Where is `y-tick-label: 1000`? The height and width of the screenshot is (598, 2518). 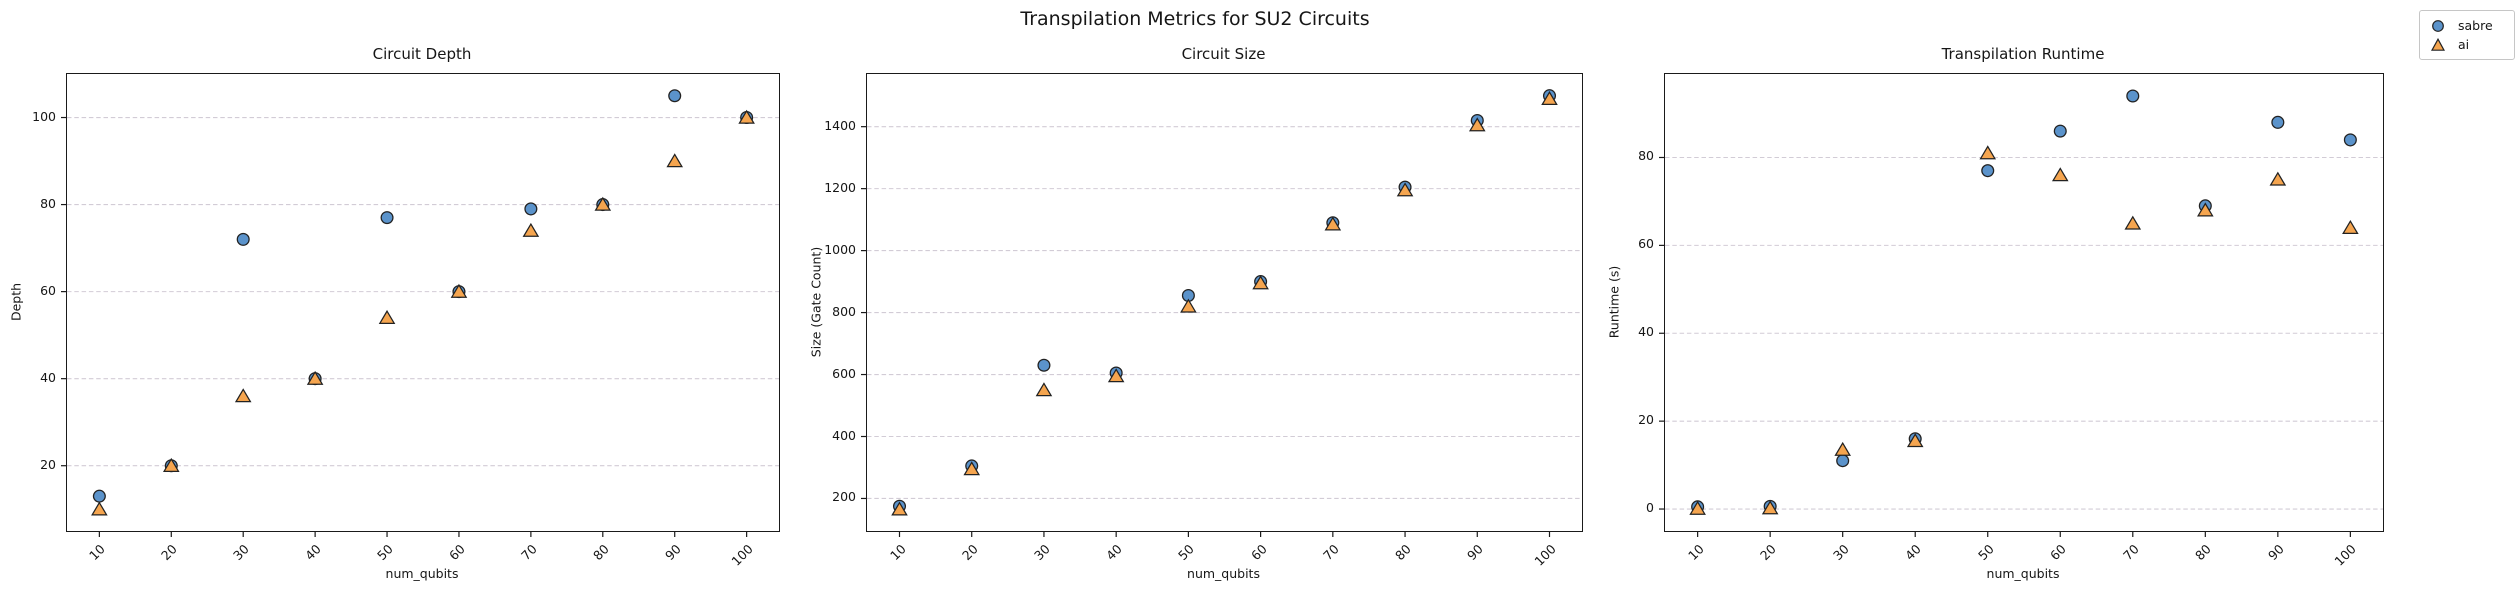 y-tick-label: 1000 is located at coordinates (840, 249).